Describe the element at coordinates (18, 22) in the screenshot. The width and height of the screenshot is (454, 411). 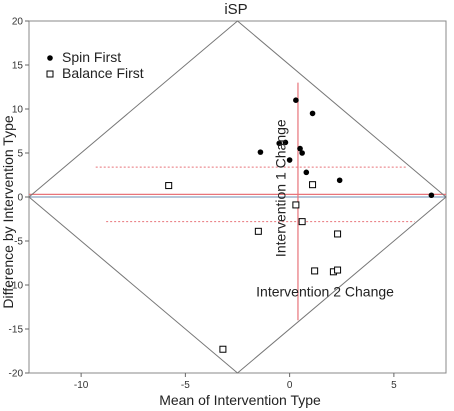
I see `y-tick-label: 20` at that location.